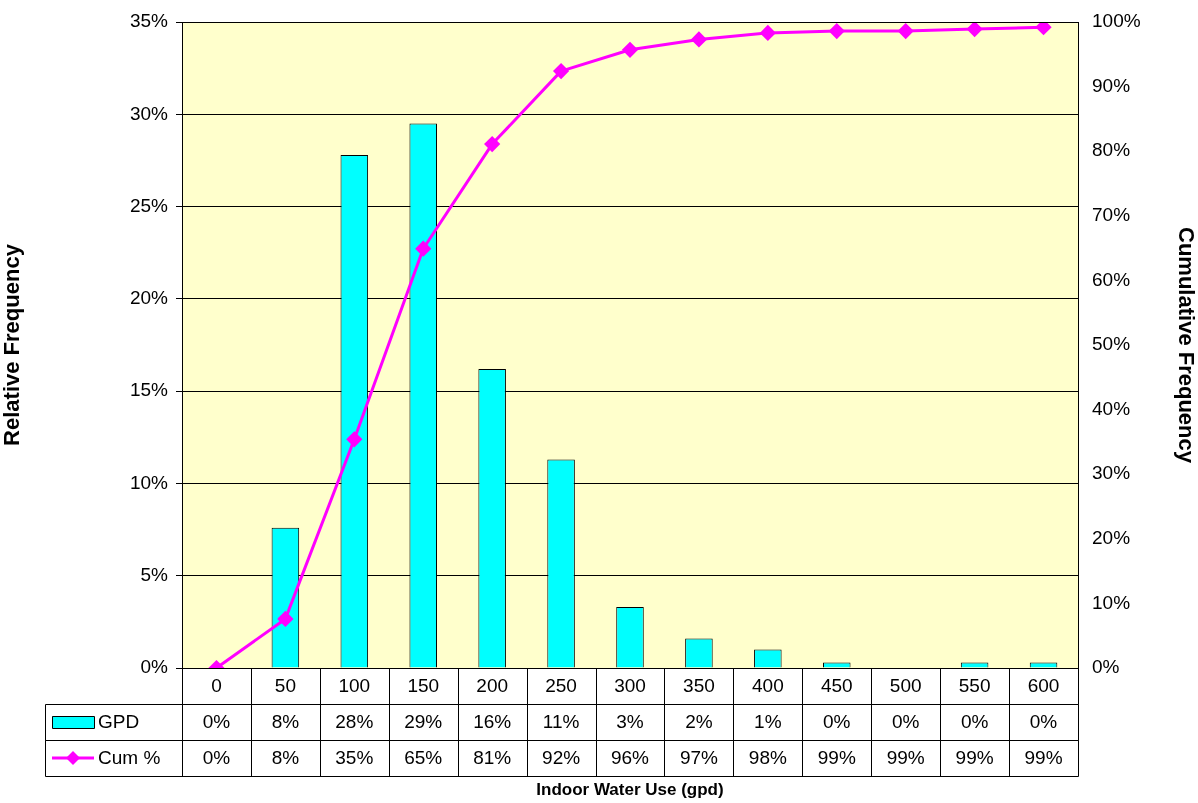 The width and height of the screenshot is (1198, 803). Describe the element at coordinates (1111, 279) in the screenshot. I see `y2-tick-label: 60%` at that location.